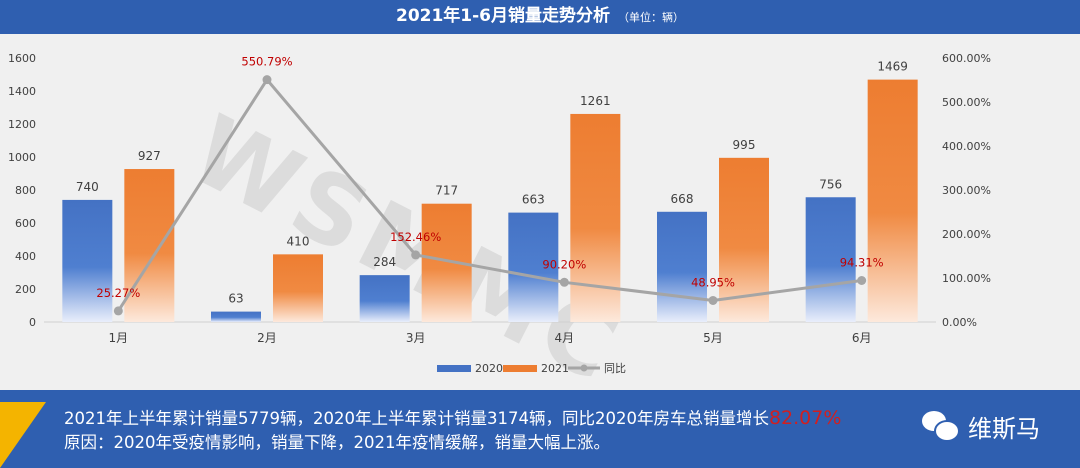 The width and height of the screenshot is (1080, 468). Describe the element at coordinates (235, 299) in the screenshot. I see `data-label-2020: 63` at that location.